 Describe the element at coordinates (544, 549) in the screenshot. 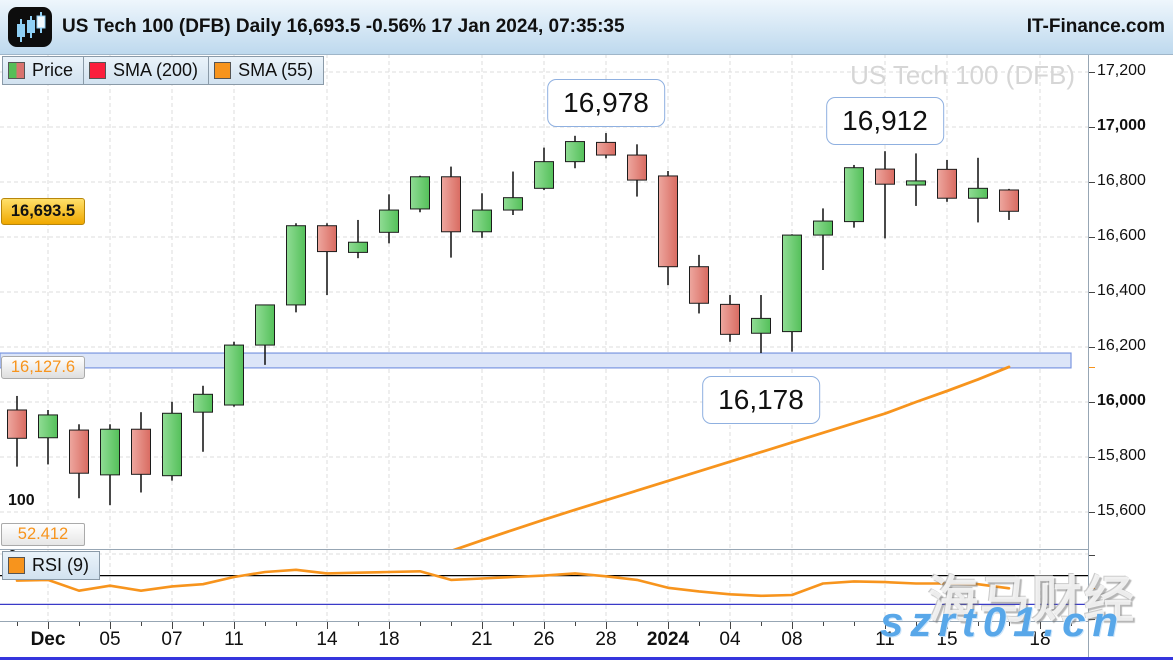

I see `pane-divider` at that location.